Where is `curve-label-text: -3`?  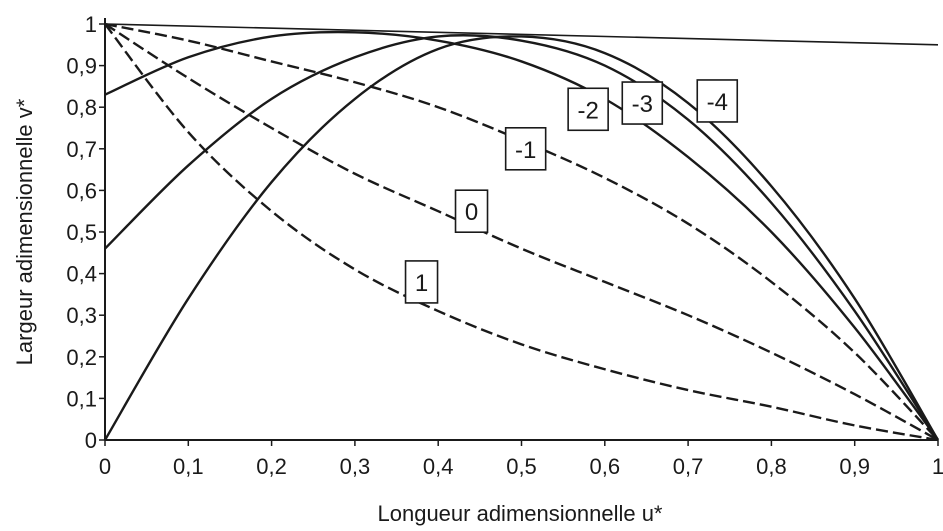
curve-label-text: -3 is located at coordinates (642, 104).